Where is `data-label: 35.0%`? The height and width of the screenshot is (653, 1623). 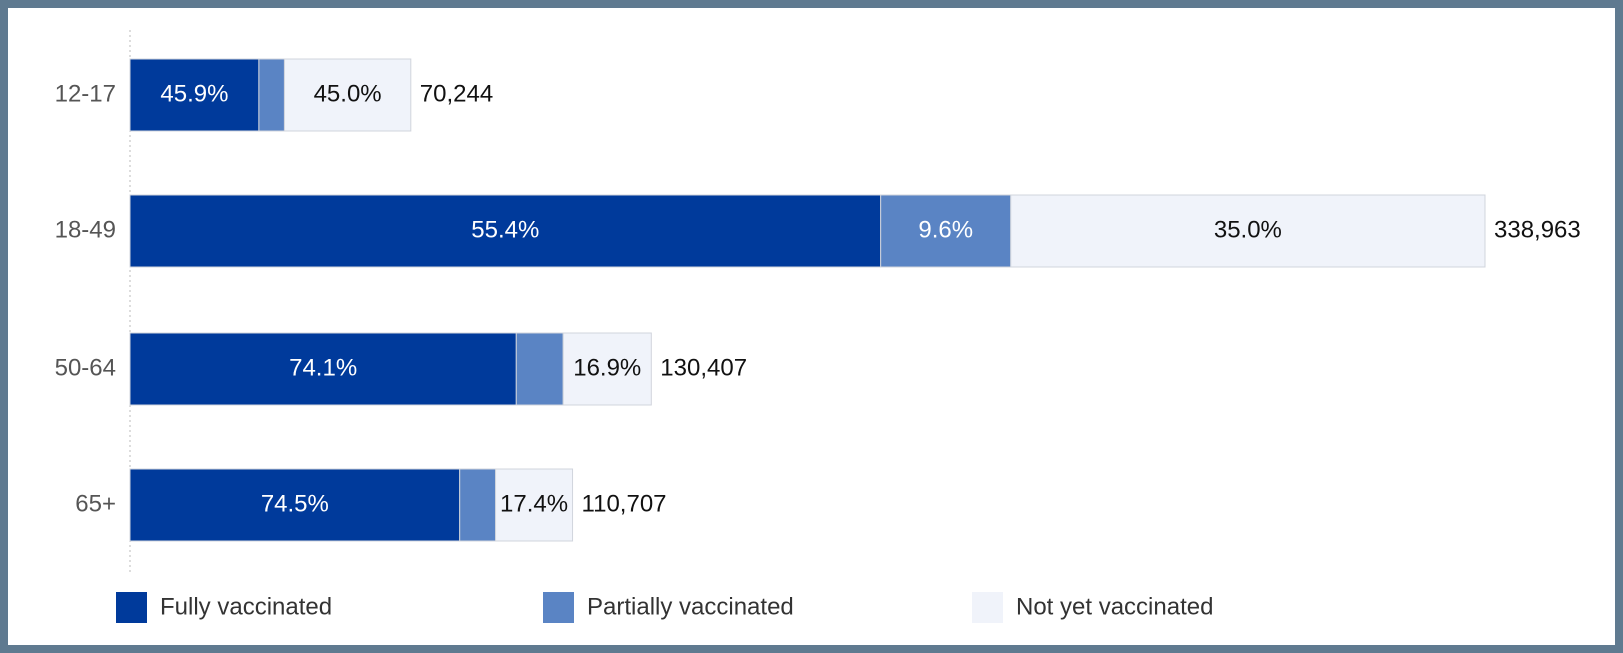
data-label: 35.0% is located at coordinates (1248, 229).